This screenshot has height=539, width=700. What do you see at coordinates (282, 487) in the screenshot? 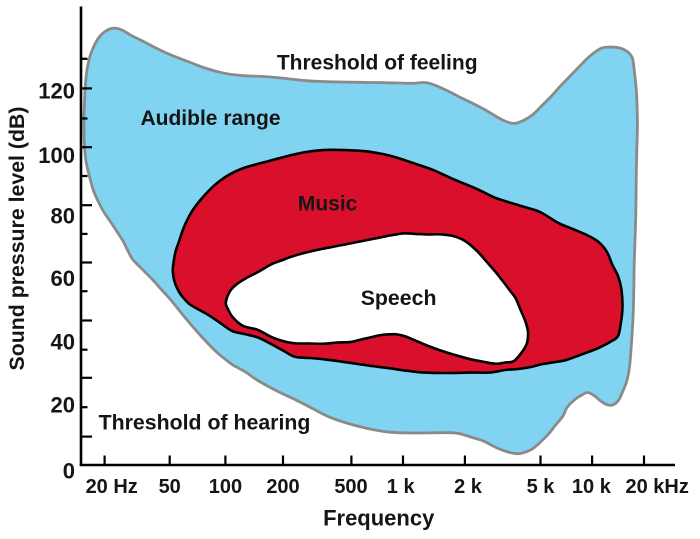
I see `svg-text: 200` at bounding box center [282, 487].